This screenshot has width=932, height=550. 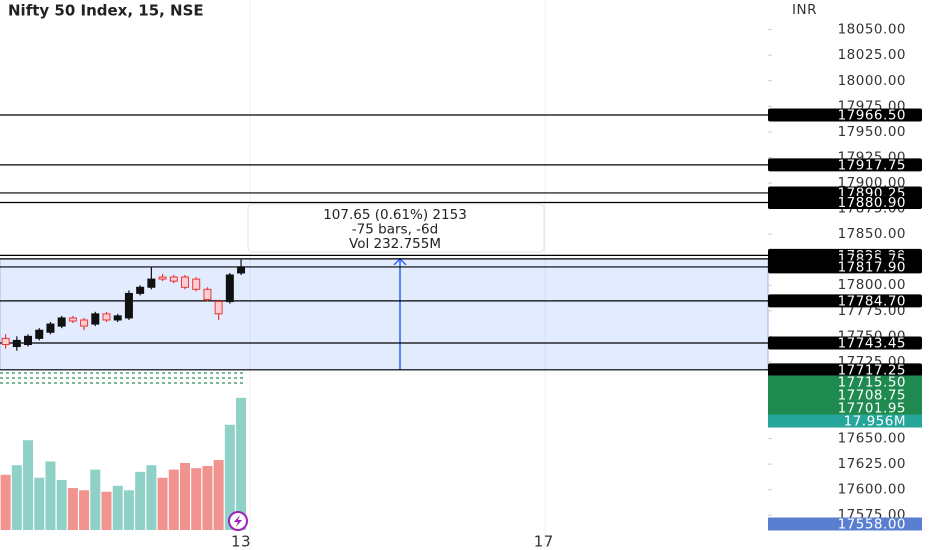 What do you see at coordinates (872, 409) in the screenshot?
I see `price-label: 17701.95` at bounding box center [872, 409].